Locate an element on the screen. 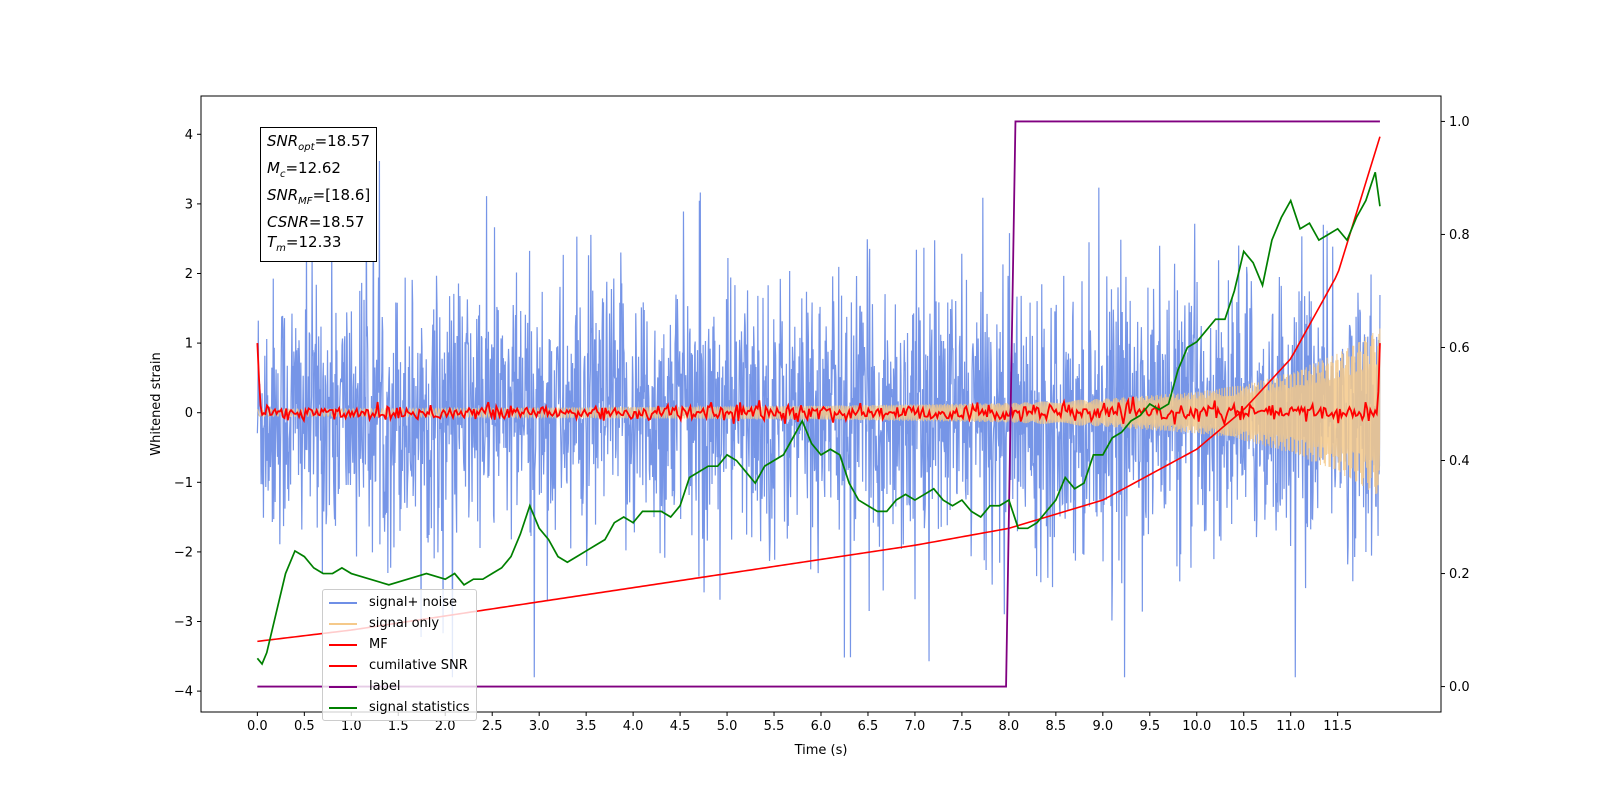 This screenshot has width=1600, height=800. y-tick-label: 0 is located at coordinates (189, 413).